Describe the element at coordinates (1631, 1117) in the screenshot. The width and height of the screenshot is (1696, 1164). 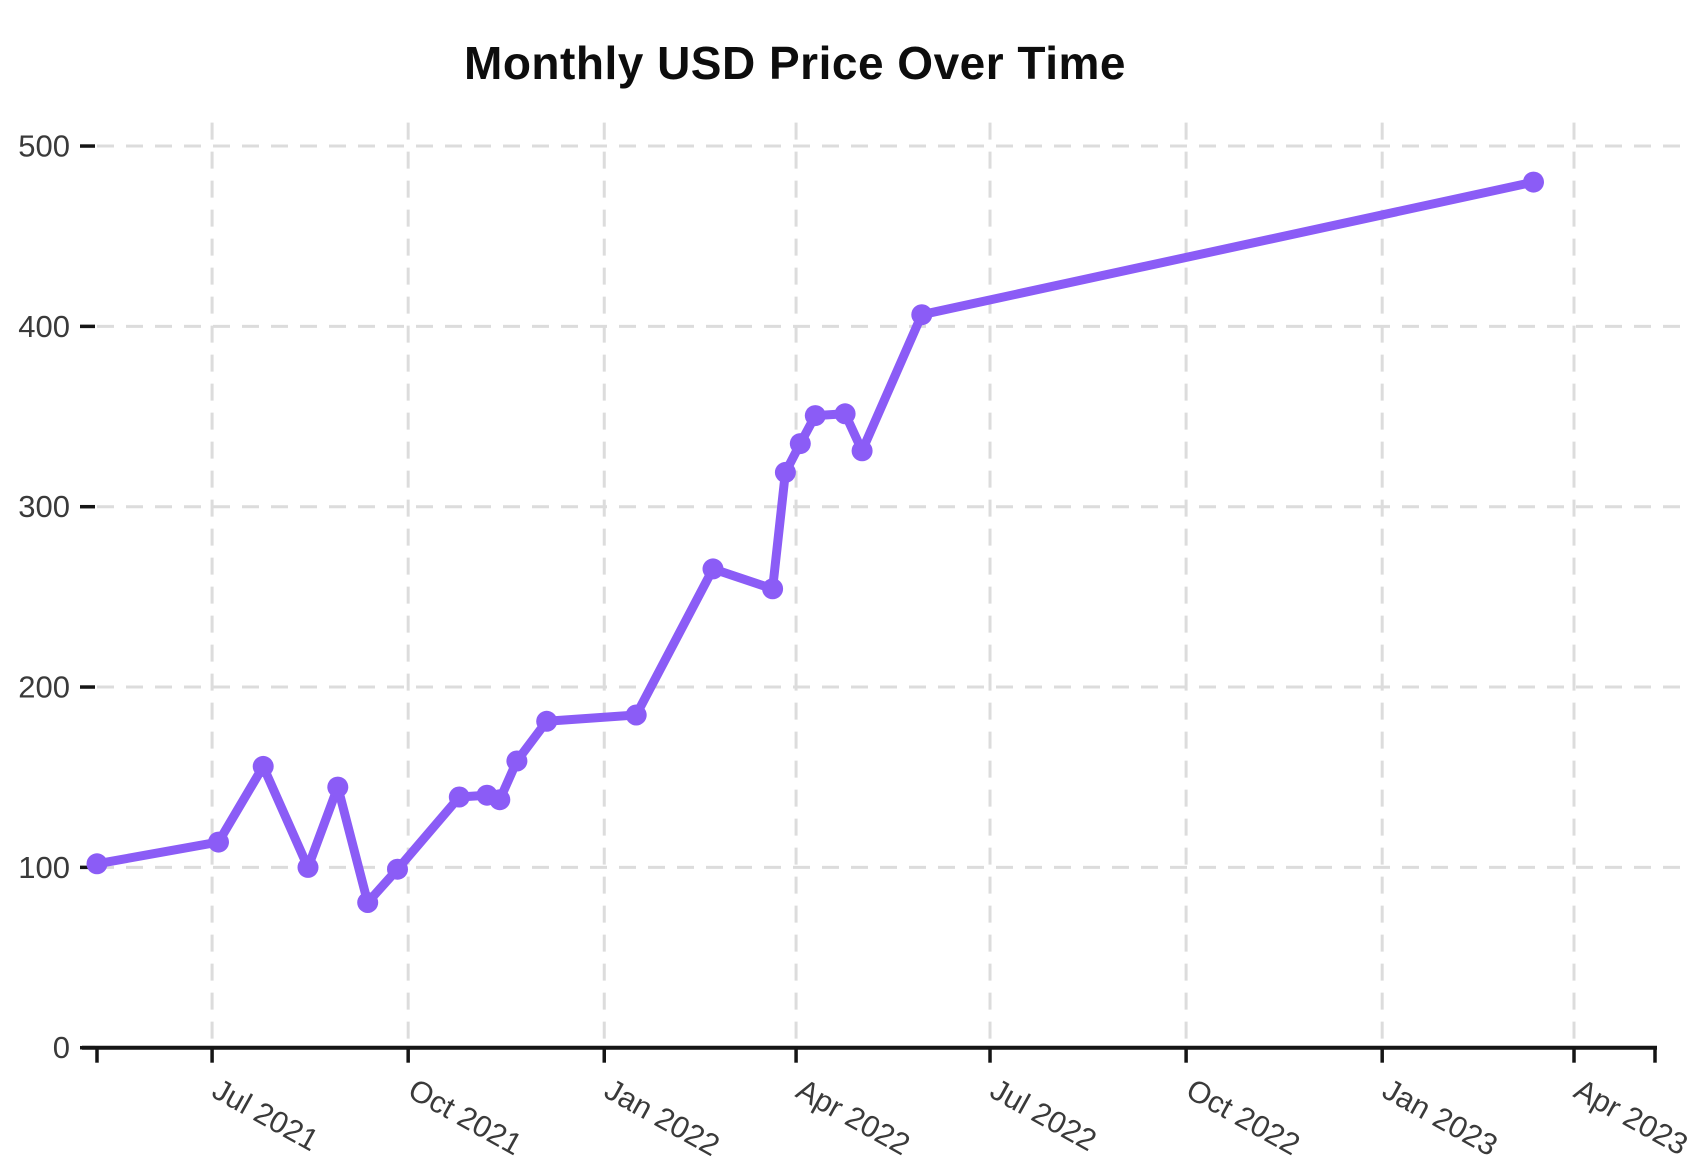
I see `x-axis-tick-label: Apr 2023` at that location.